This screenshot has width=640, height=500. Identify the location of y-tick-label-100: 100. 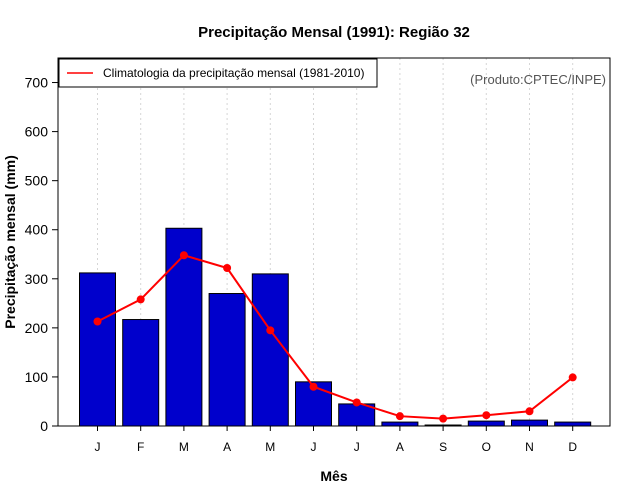
(37, 377).